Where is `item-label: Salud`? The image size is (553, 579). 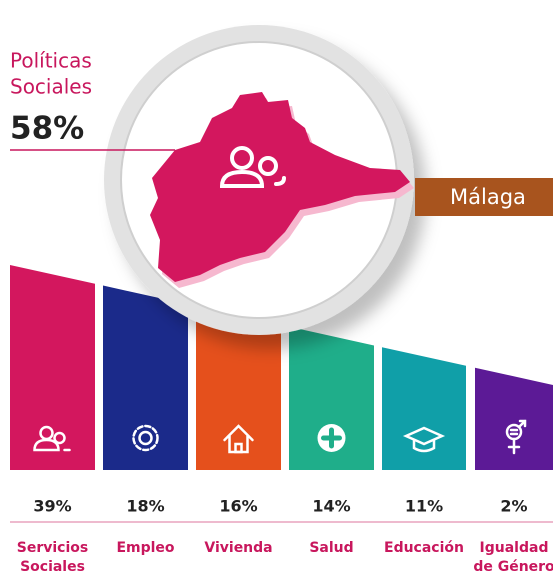
item-label: Salud is located at coordinates (331, 548).